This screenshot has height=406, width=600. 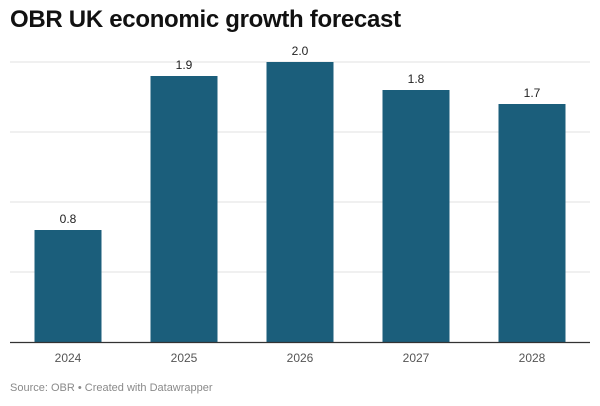 What do you see at coordinates (68, 219) in the screenshot?
I see `data-label-2024: 0.8` at bounding box center [68, 219].